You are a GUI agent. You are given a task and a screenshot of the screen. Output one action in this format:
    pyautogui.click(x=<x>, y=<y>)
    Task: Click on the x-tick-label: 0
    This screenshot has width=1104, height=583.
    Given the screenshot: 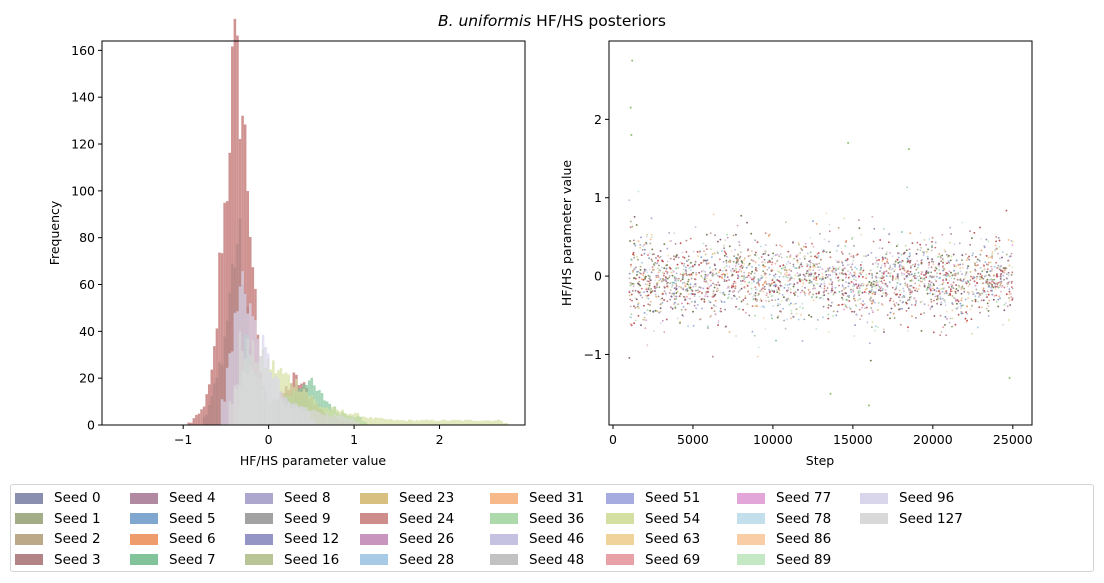 What is the action you would take?
    pyautogui.click(x=613, y=439)
    